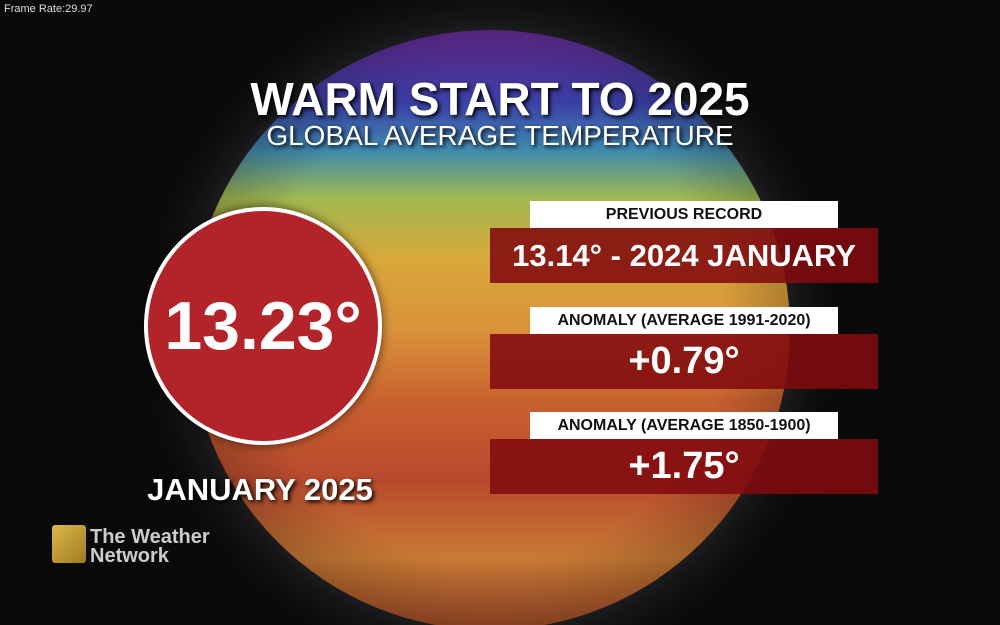 Image resolution: width=1000 pixels, height=625 pixels. What do you see at coordinates (684, 320) in the screenshot?
I see `panel-label: ANOMALY (AVERAGE 1991-2020)` at bounding box center [684, 320].